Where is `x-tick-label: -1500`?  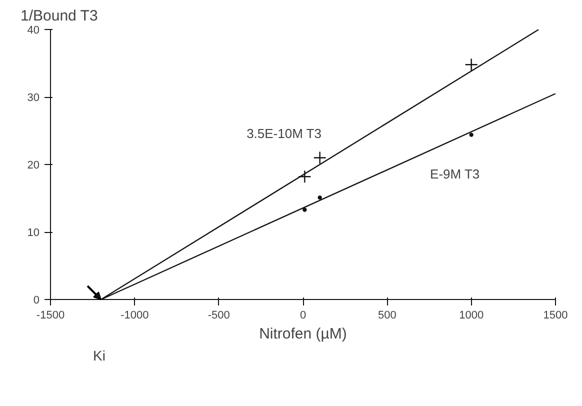 x-tick-label: -1500 is located at coordinates (50, 316).